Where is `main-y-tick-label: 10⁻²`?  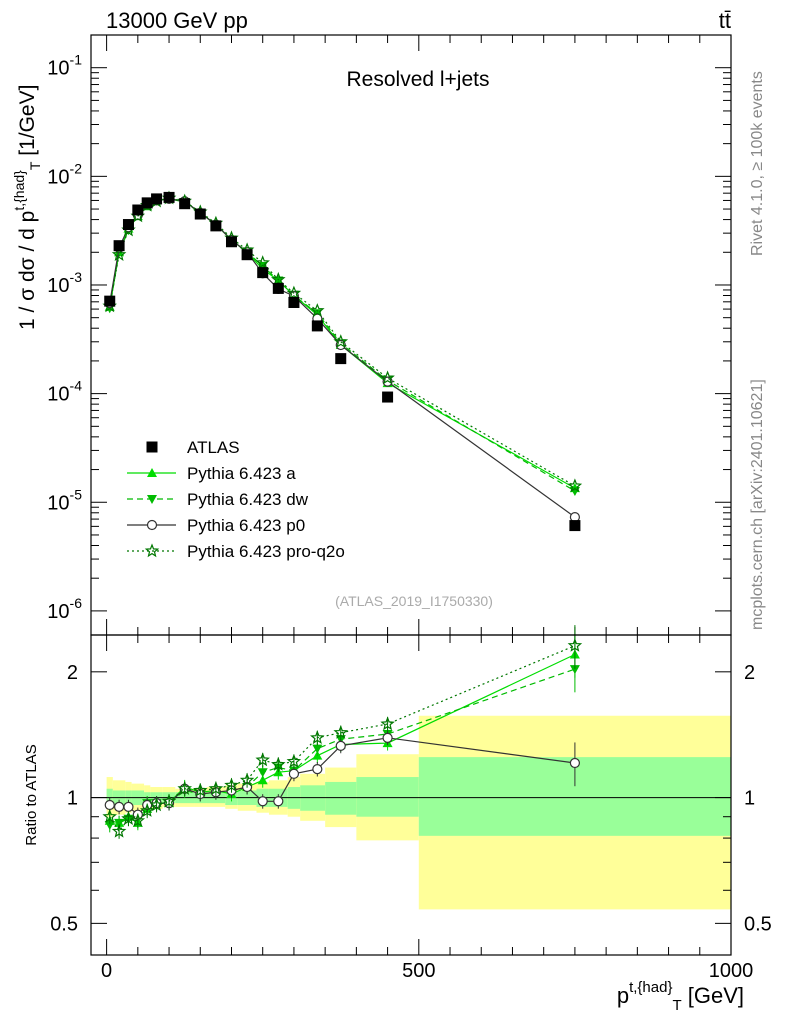
main-y-tick-label: 10⁻² is located at coordinates (64, 174).